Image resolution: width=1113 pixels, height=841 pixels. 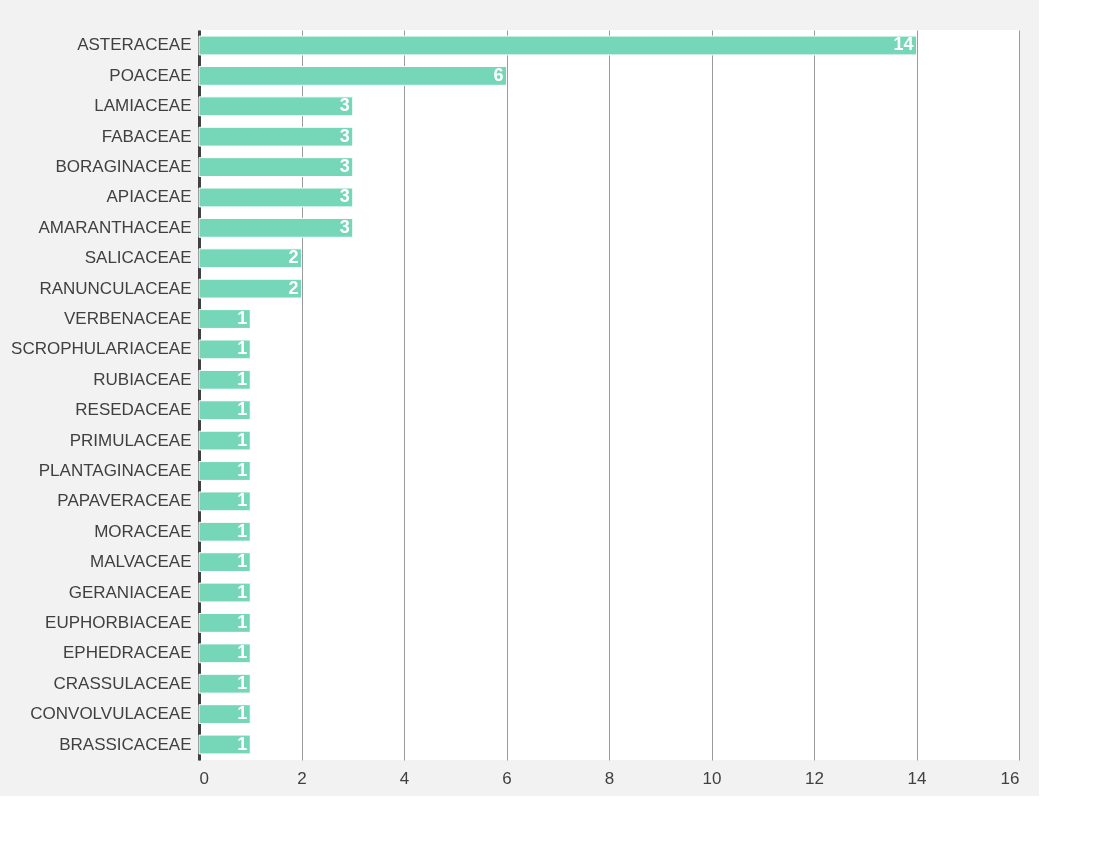 What do you see at coordinates (134, 45) in the screenshot?
I see `y-tick-label: ASTERACEAE` at bounding box center [134, 45].